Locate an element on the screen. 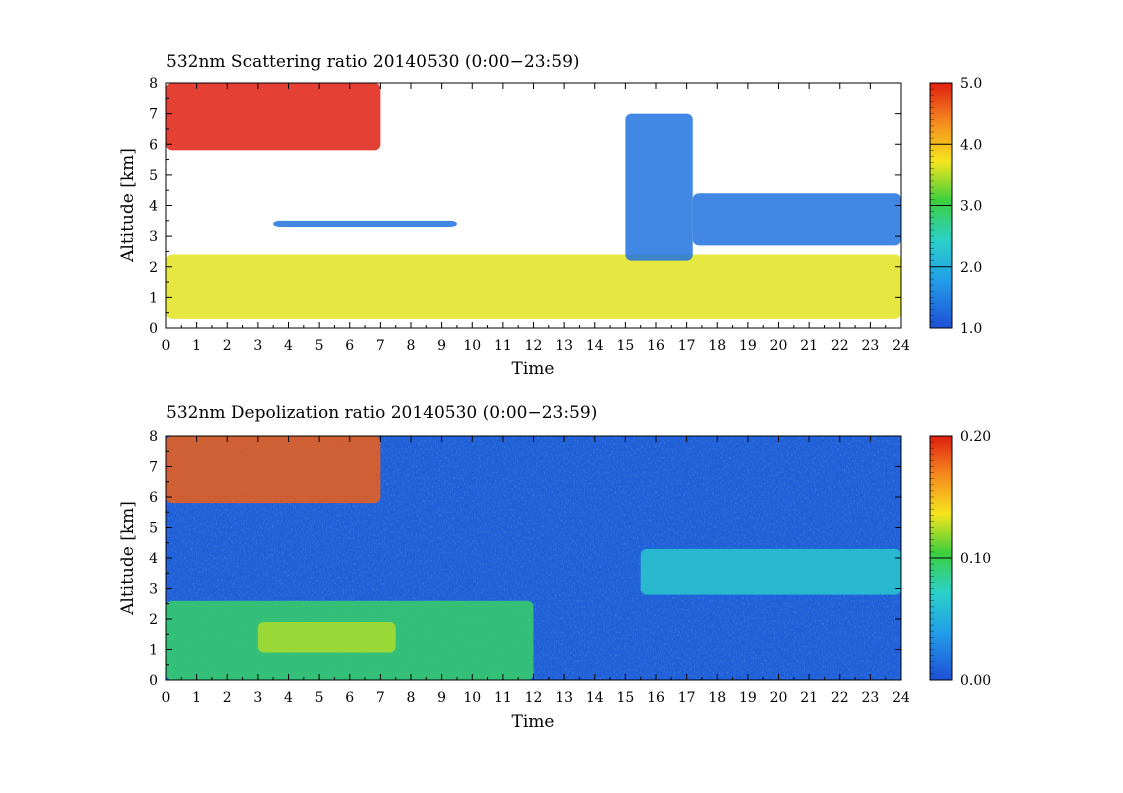 Image resolution: width=1123 pixels, height=793 pixels. x-tick-label: 2 is located at coordinates (227, 346).